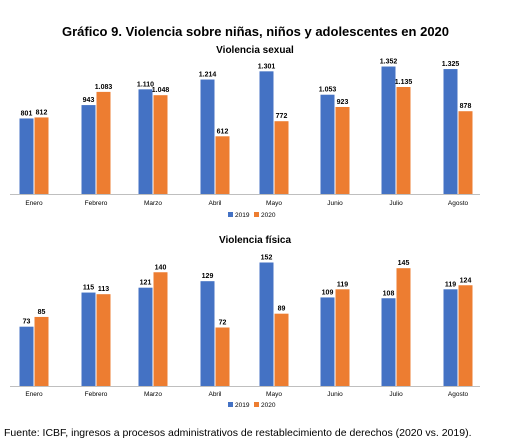 The height and width of the screenshot is (446, 511). What do you see at coordinates (389, 62) in the screenshot?
I see `data-label-2019-julio: 1.352` at bounding box center [389, 62].